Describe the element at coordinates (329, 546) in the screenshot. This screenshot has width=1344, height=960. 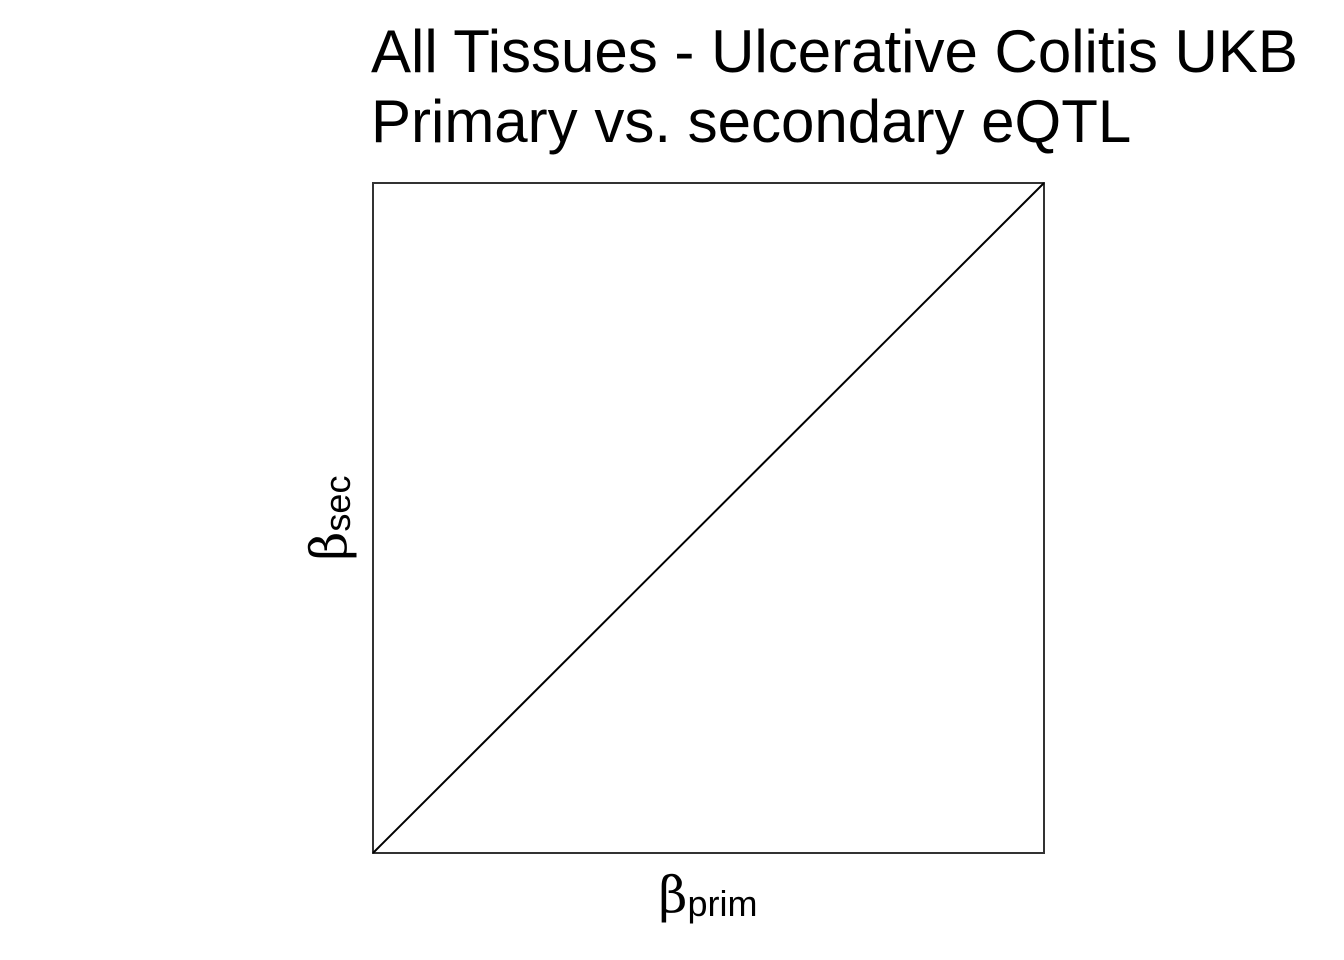
I see `y-axis-label-symbol: β` at that location.